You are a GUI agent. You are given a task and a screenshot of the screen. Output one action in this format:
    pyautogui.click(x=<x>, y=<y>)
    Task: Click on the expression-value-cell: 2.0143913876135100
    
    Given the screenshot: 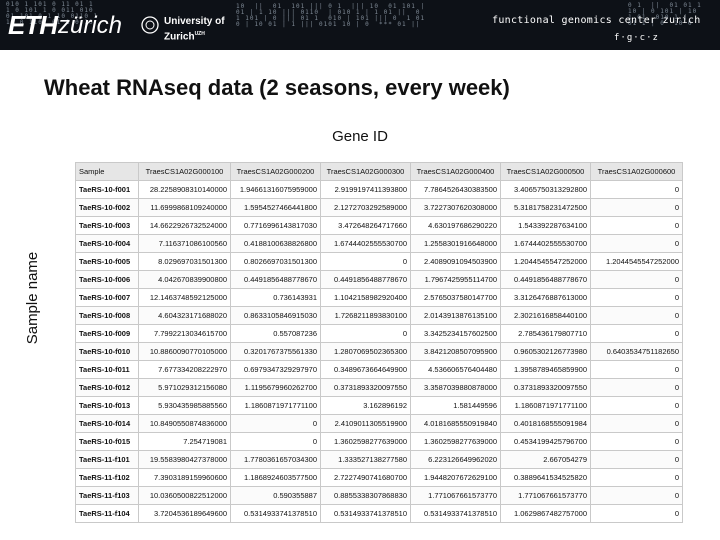 What is the action you would take?
    pyautogui.click(x=455, y=315)
    